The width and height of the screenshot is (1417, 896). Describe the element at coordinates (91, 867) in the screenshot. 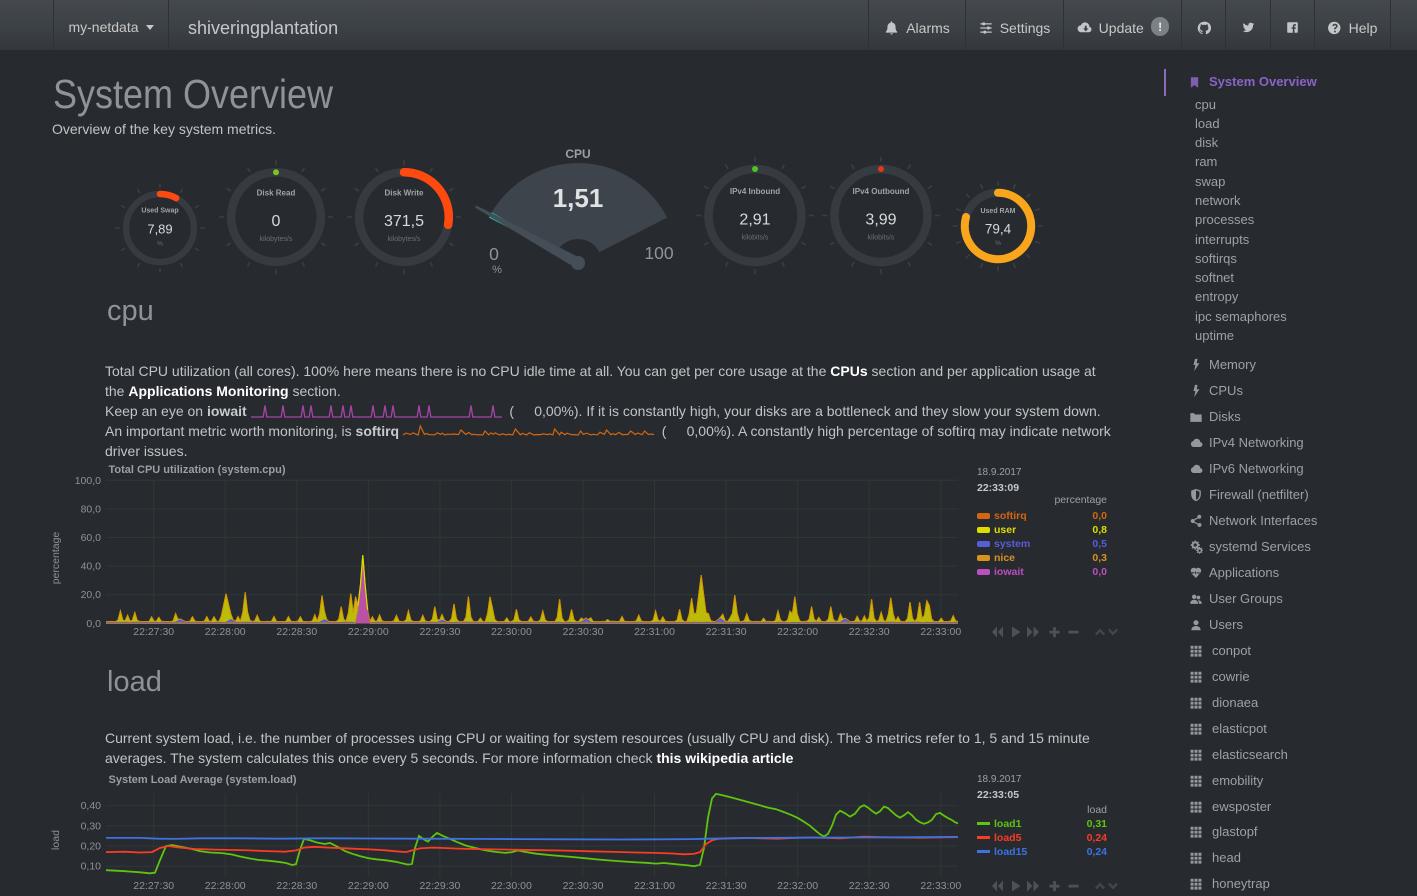

I see `svg-text: 0,10` at that location.